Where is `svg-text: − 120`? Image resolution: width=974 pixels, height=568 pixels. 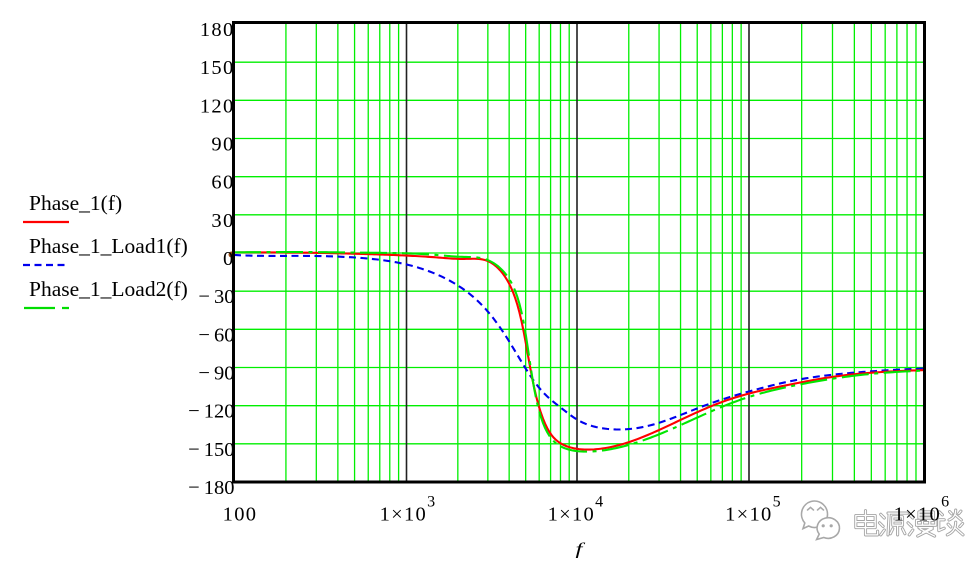 svg-text: − 120 is located at coordinates (211, 412).